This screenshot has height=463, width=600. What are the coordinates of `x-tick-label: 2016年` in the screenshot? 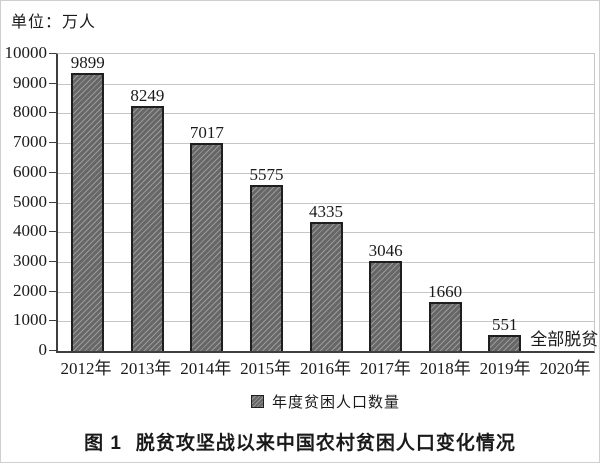 It's located at (325, 368).